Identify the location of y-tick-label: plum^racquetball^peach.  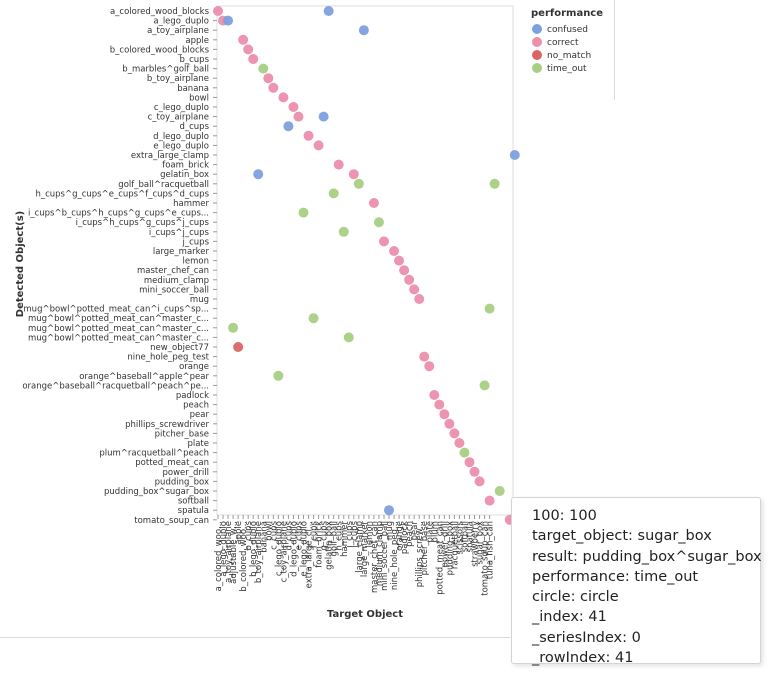
(154, 454).